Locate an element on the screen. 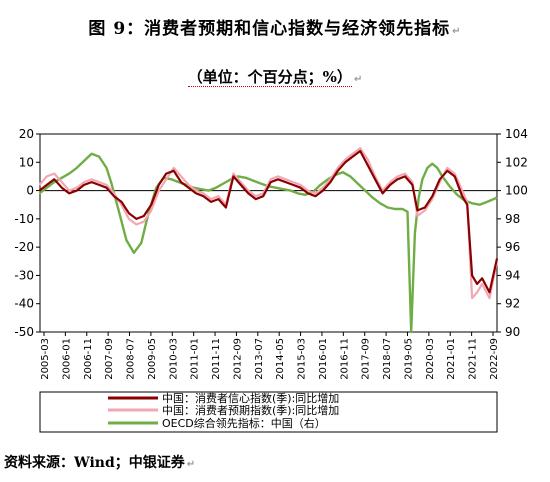 The width and height of the screenshot is (550, 482). left-tick-label: 0 is located at coordinates (30, 191).